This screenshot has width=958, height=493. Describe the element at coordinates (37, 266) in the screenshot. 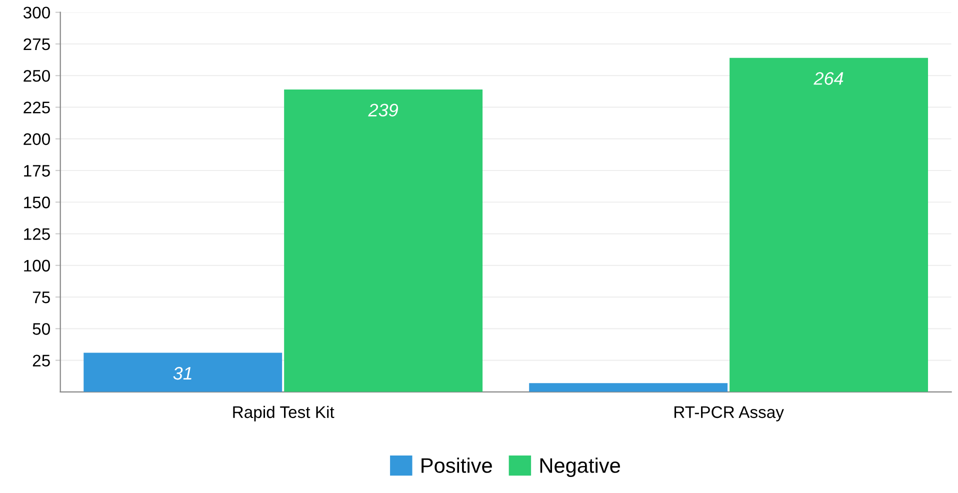

I see `y-tick-label: 100` at that location.